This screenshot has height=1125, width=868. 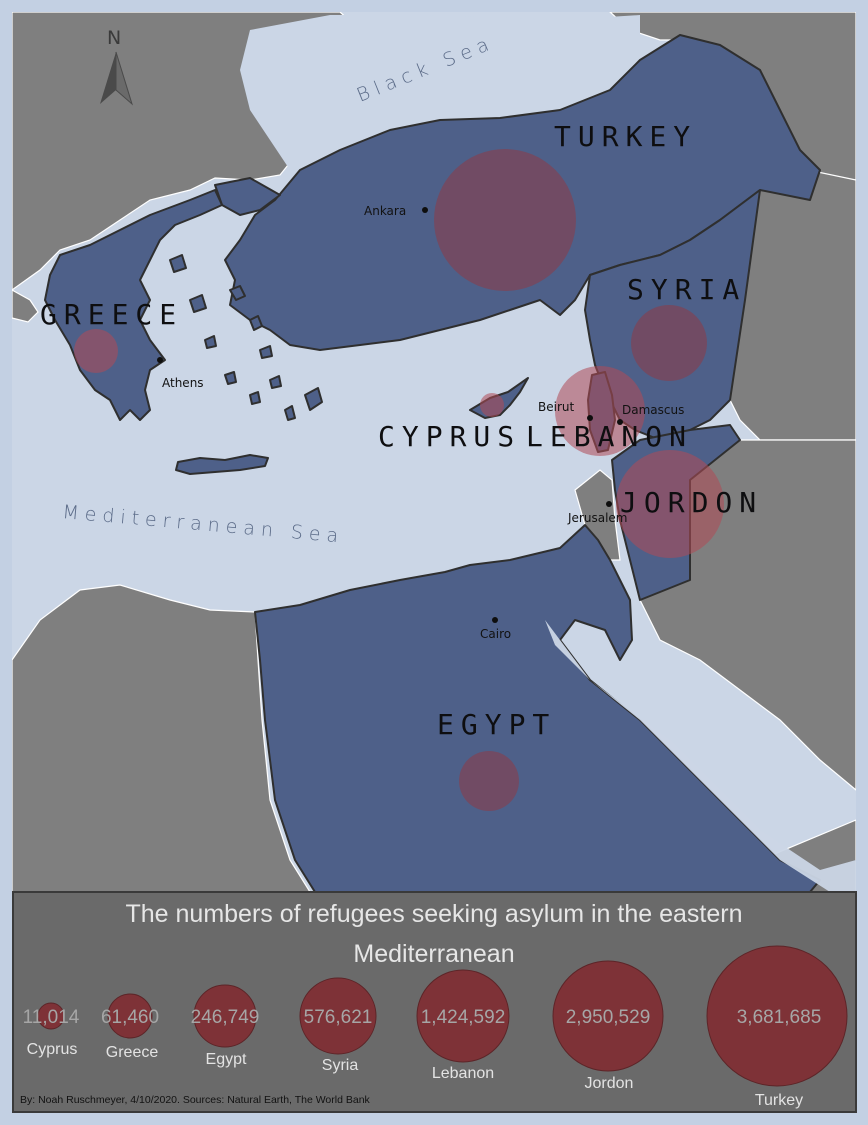 What do you see at coordinates (669, 343) in the screenshot?
I see `bubble-syria` at bounding box center [669, 343].